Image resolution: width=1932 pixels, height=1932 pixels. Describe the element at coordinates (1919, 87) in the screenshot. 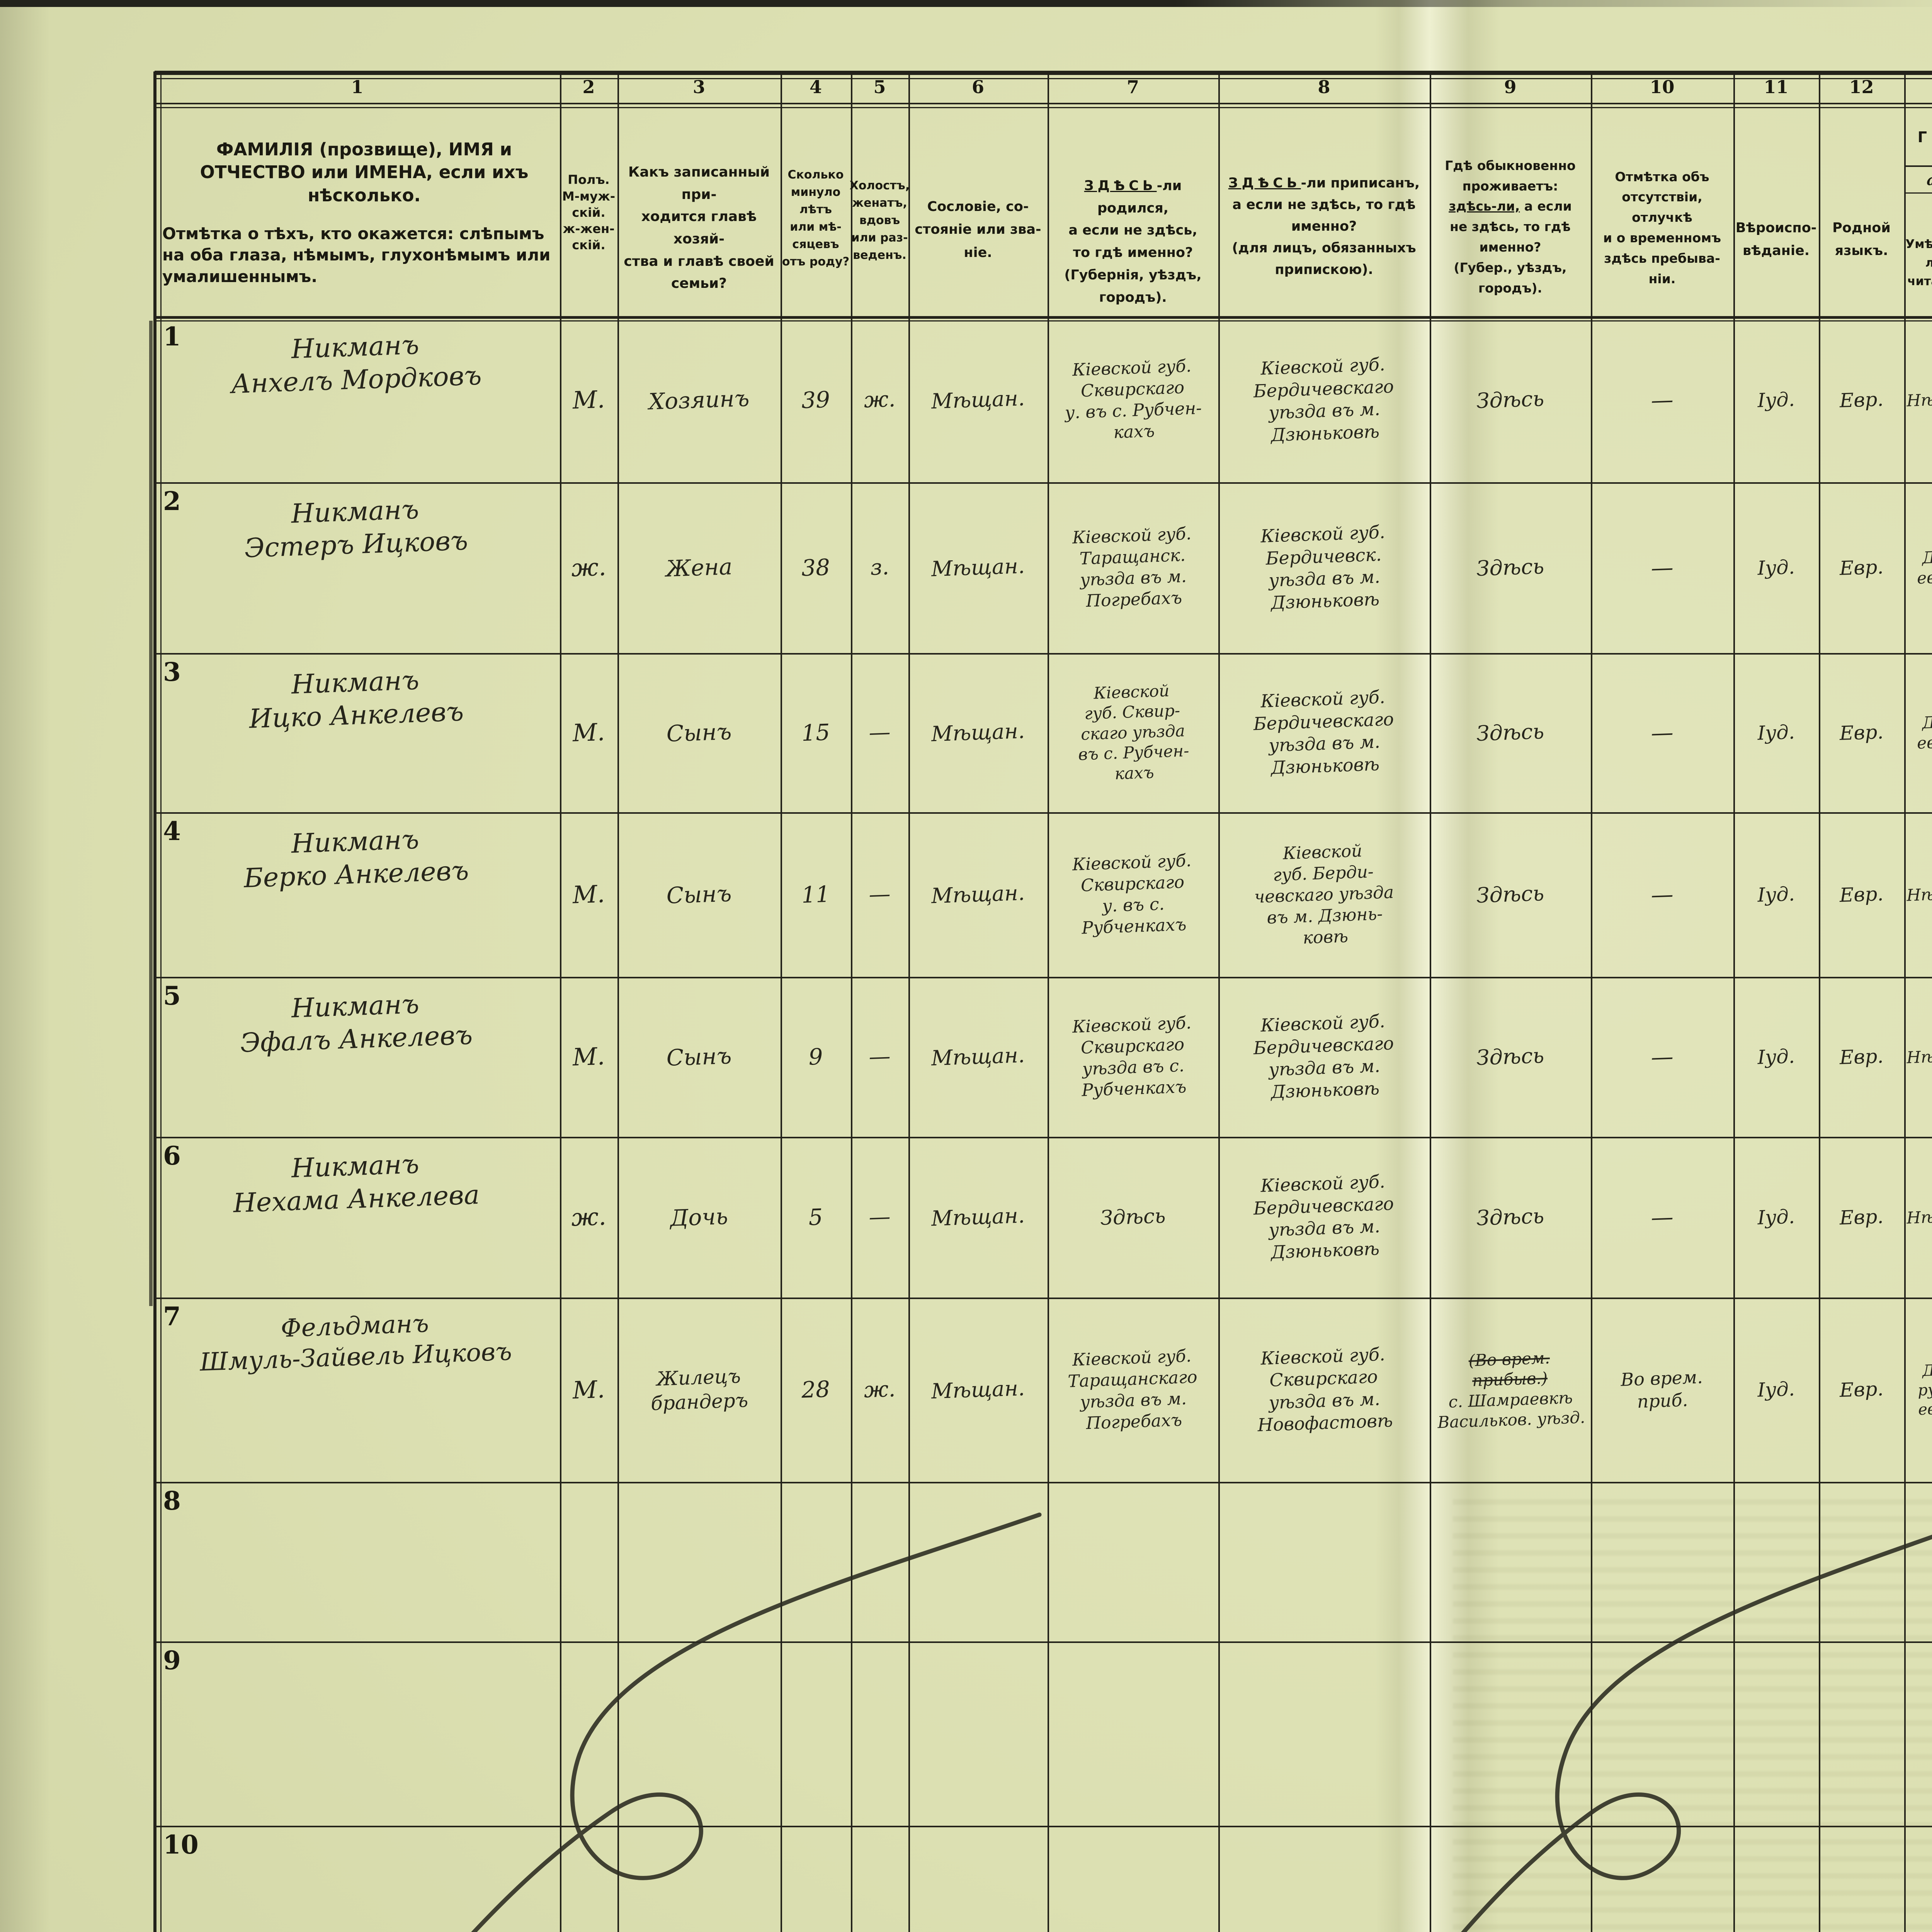

I see `column-number-13: 13` at that location.